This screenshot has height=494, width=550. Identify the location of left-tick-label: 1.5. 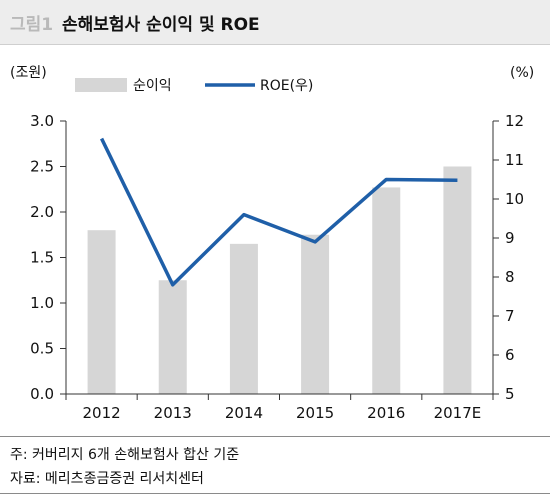
(42, 258).